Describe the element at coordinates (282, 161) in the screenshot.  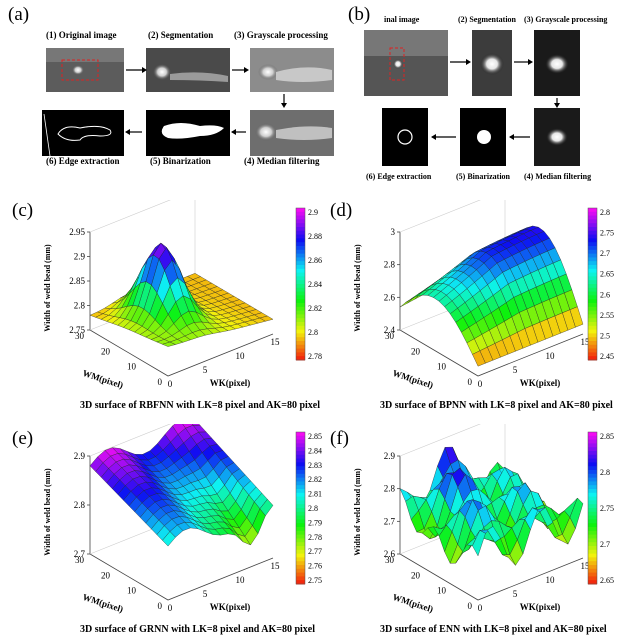
I see `step-median-filtering: (4) Median filtering` at that location.